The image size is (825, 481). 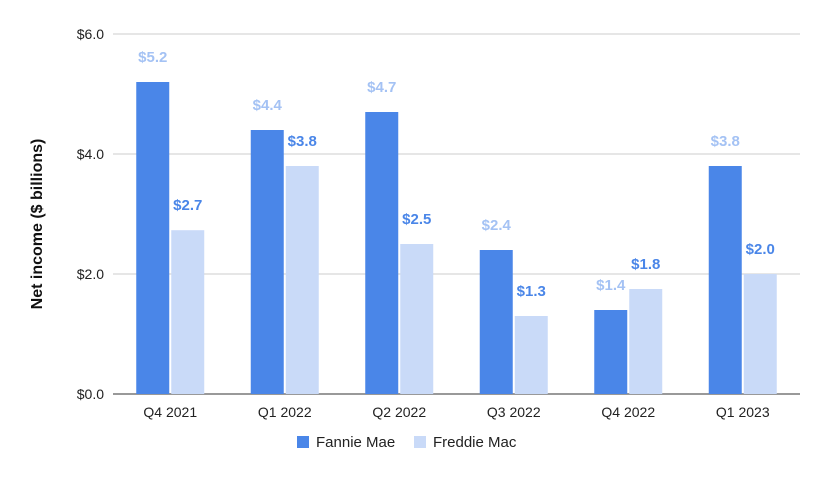 What do you see at coordinates (381, 87) in the screenshot?
I see `data-label: $4.7` at bounding box center [381, 87].